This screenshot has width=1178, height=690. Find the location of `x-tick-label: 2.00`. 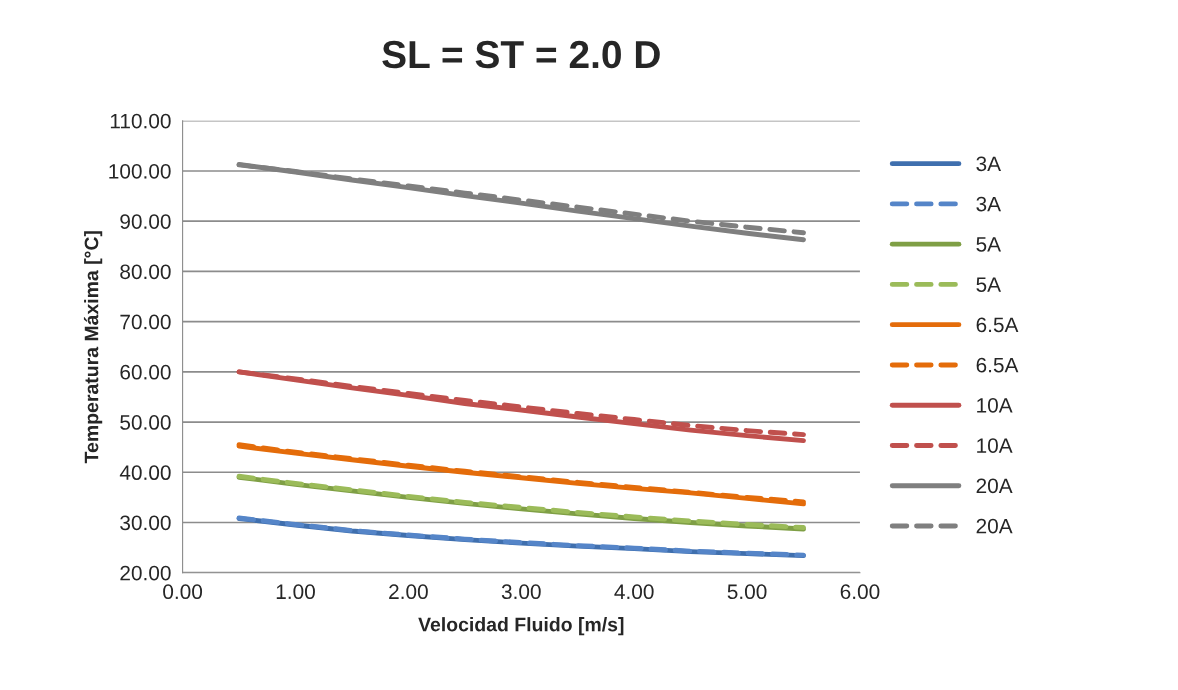

x-tick-label: 2.00 is located at coordinates (408, 592).